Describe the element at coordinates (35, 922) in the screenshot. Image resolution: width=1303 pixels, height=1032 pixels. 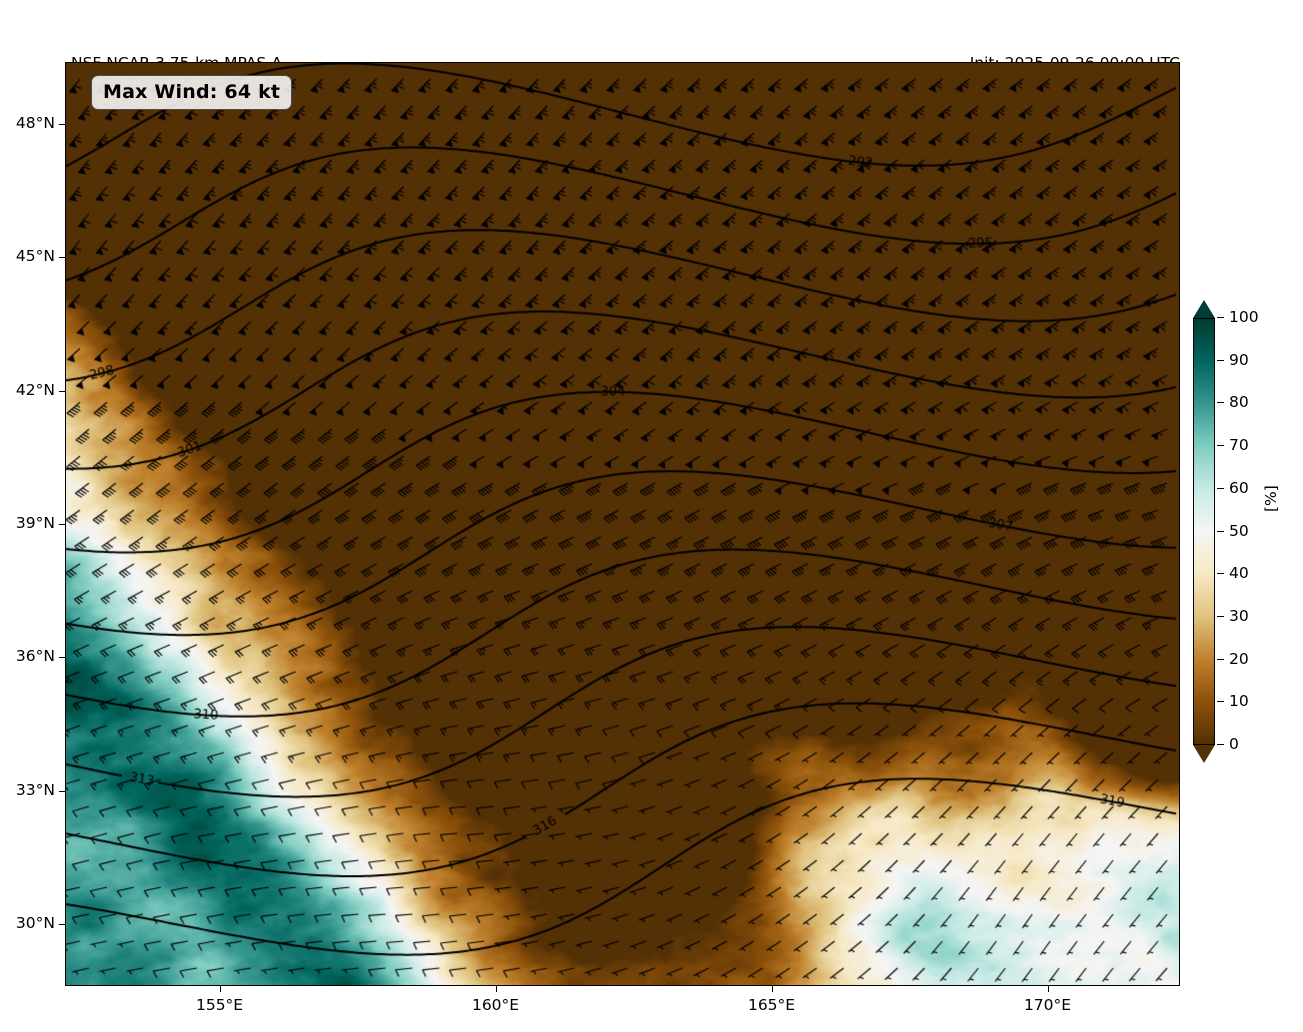
I see `y-tick-label: 30°N` at that location.